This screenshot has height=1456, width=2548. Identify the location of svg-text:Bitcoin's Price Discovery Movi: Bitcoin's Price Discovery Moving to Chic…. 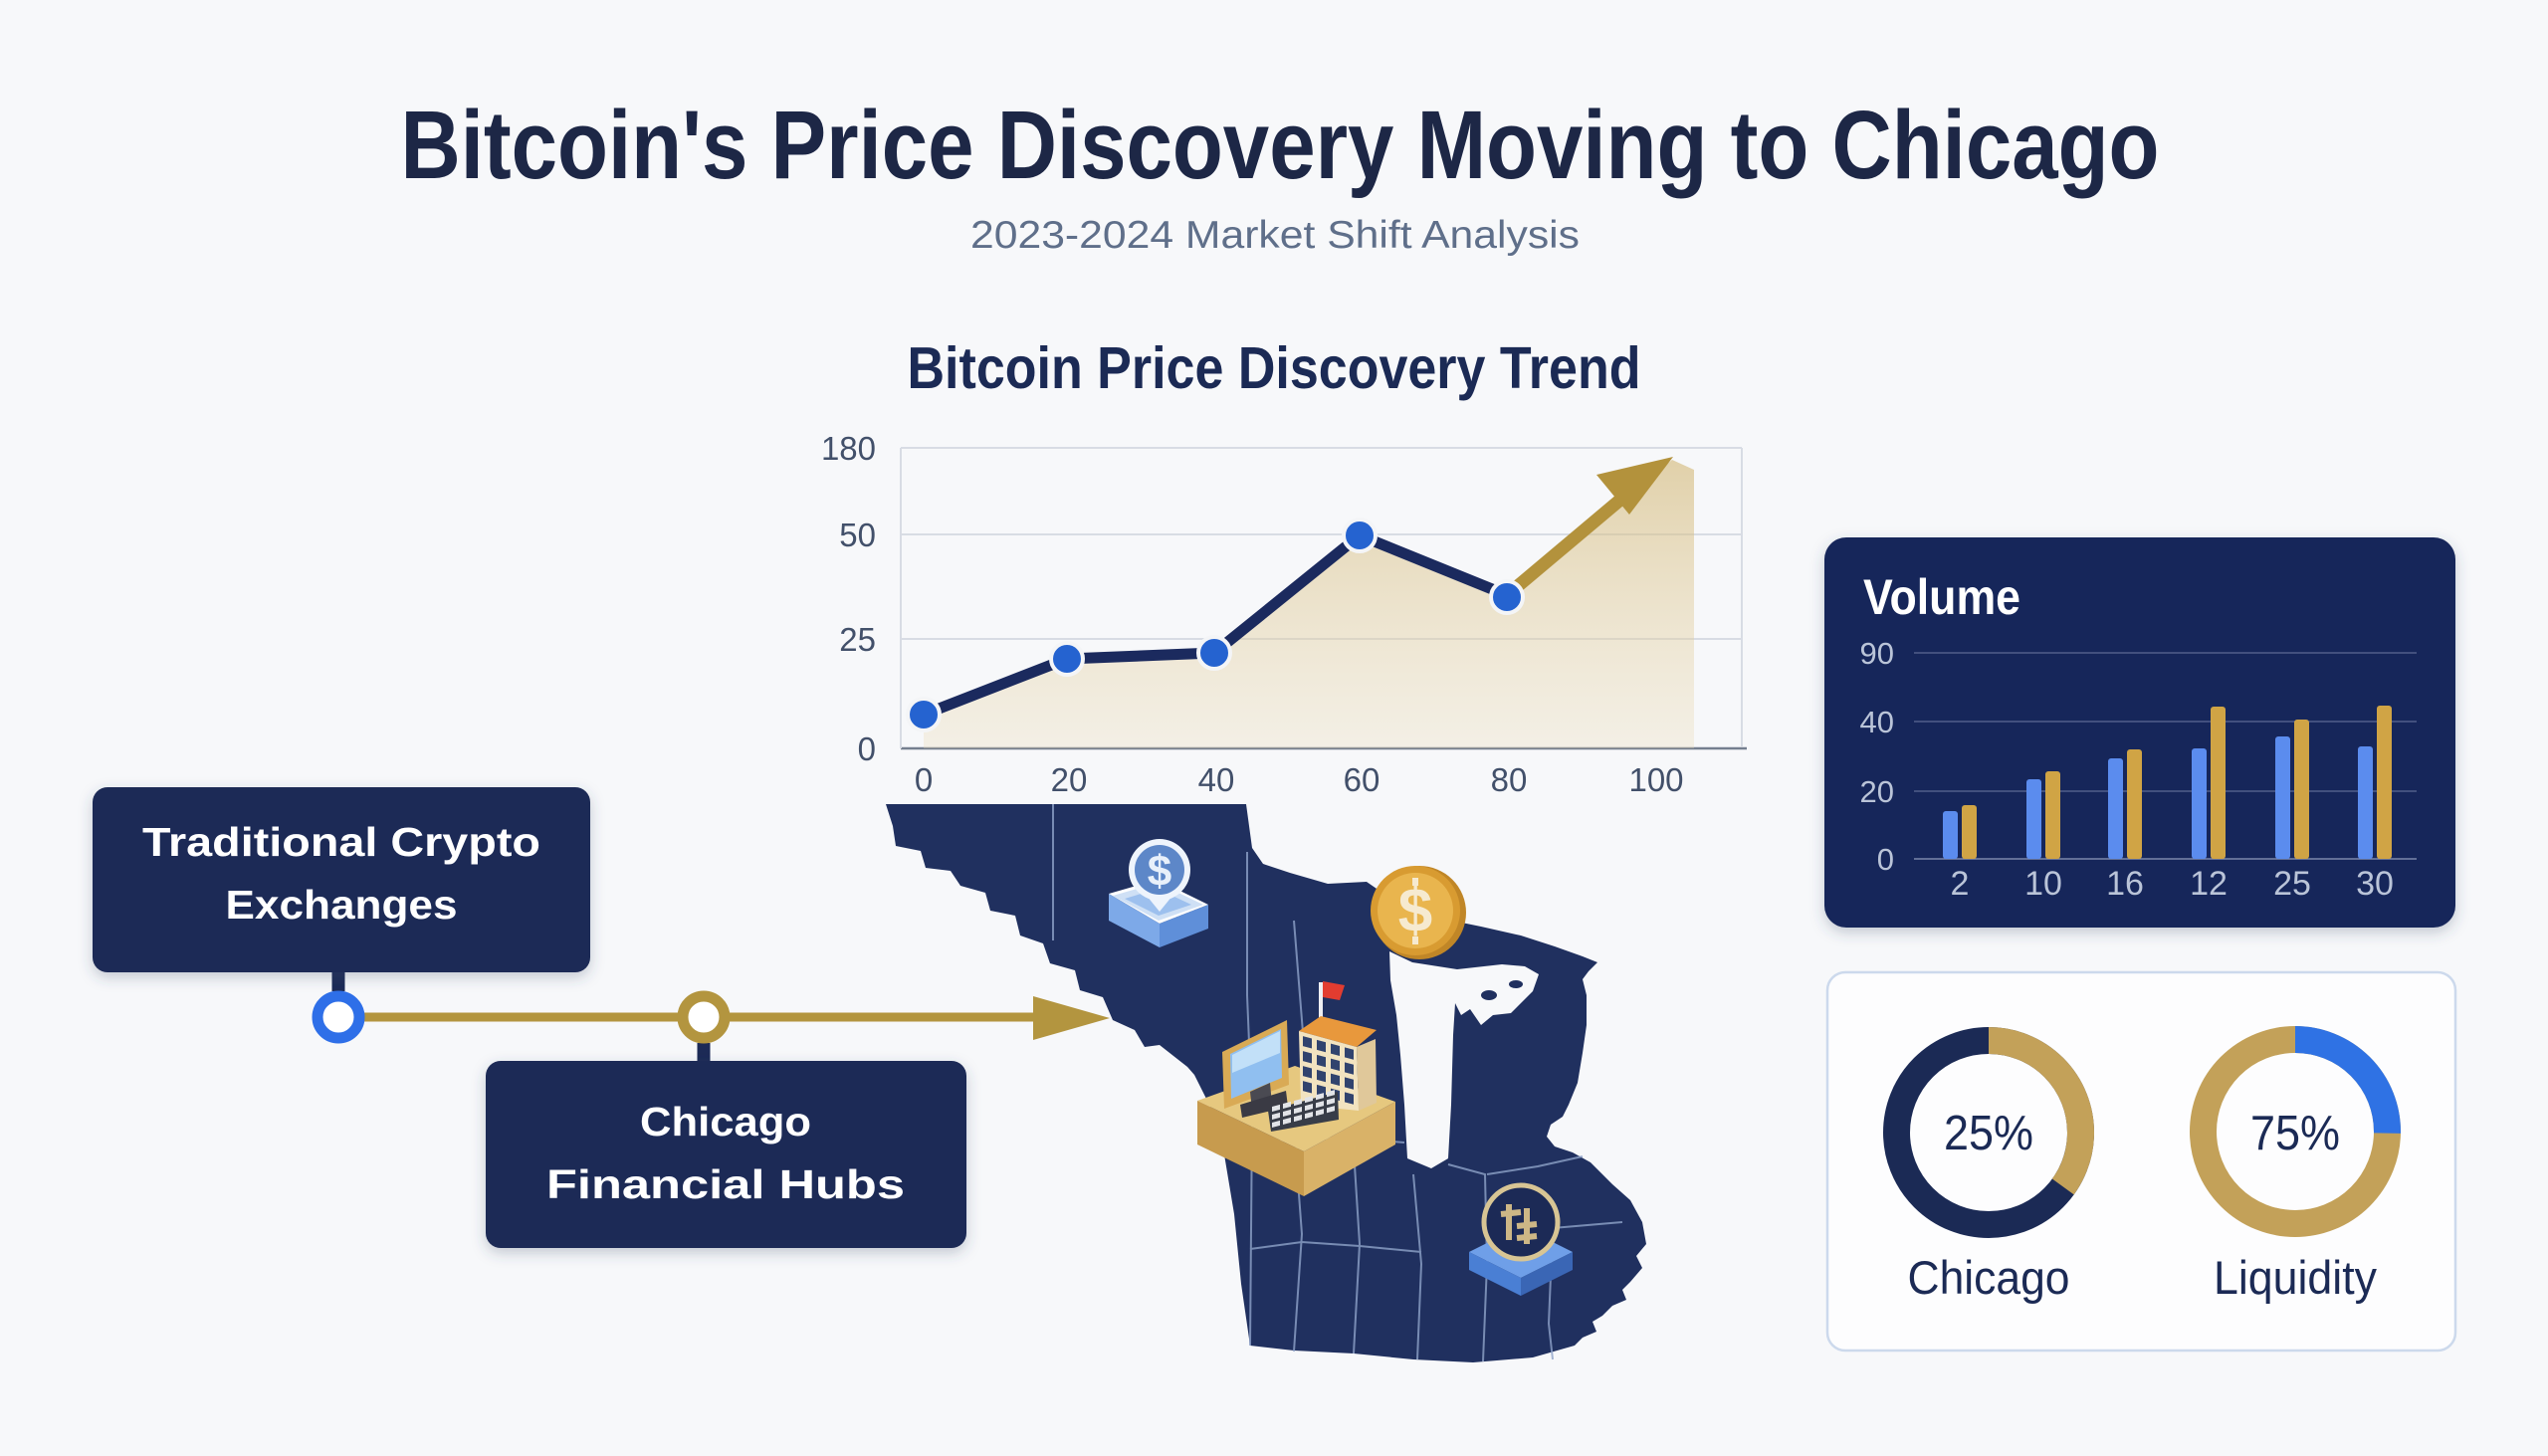
(1280, 145).